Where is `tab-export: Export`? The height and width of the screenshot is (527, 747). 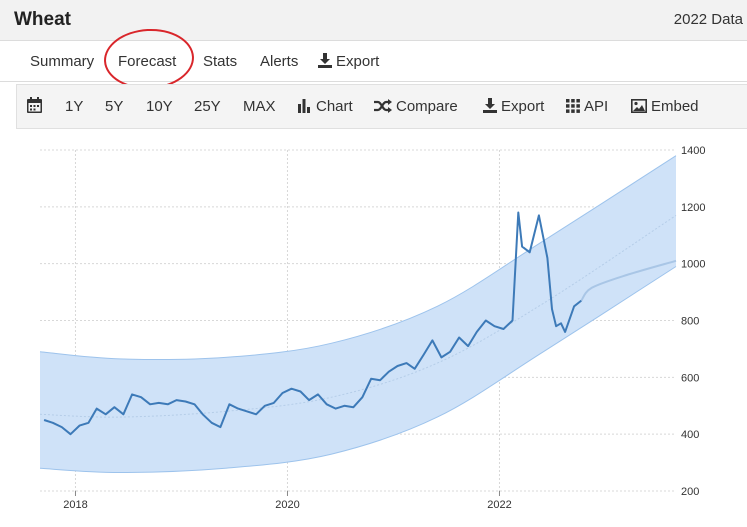 tab-export: Export is located at coordinates (348, 62).